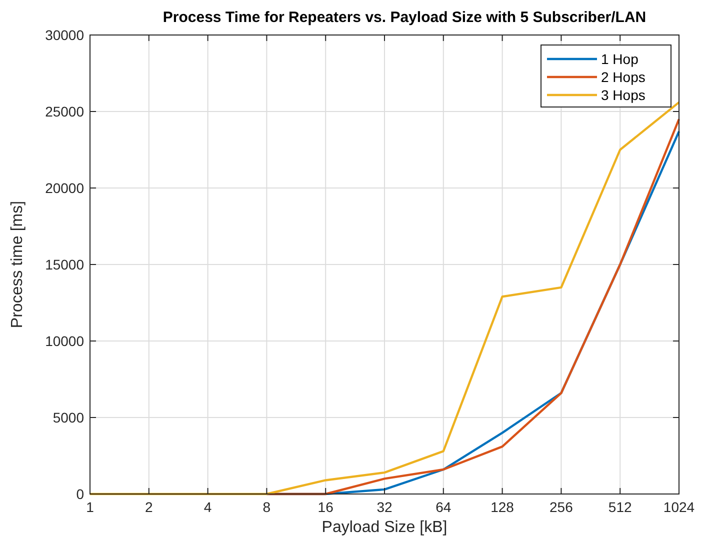 Image resolution: width=703 pixels, height=552 pixels. I want to click on y-tick-label: 5000, so click(68, 418).